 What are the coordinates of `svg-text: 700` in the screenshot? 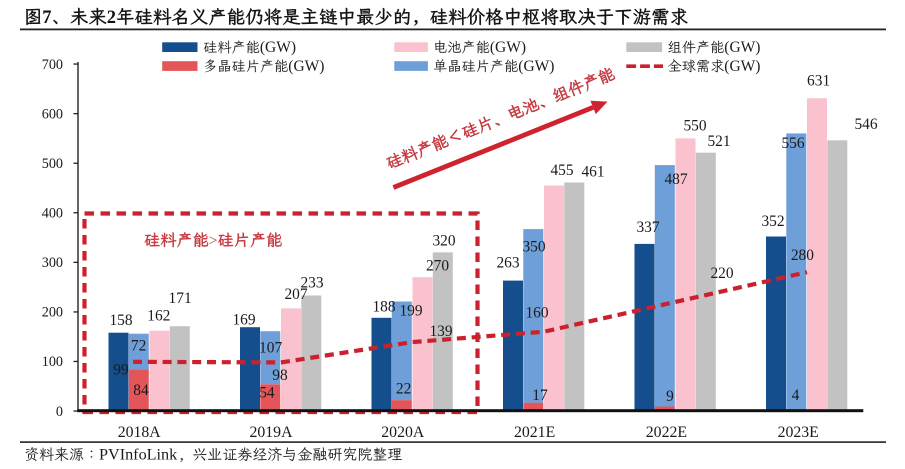 It's located at (52, 65).